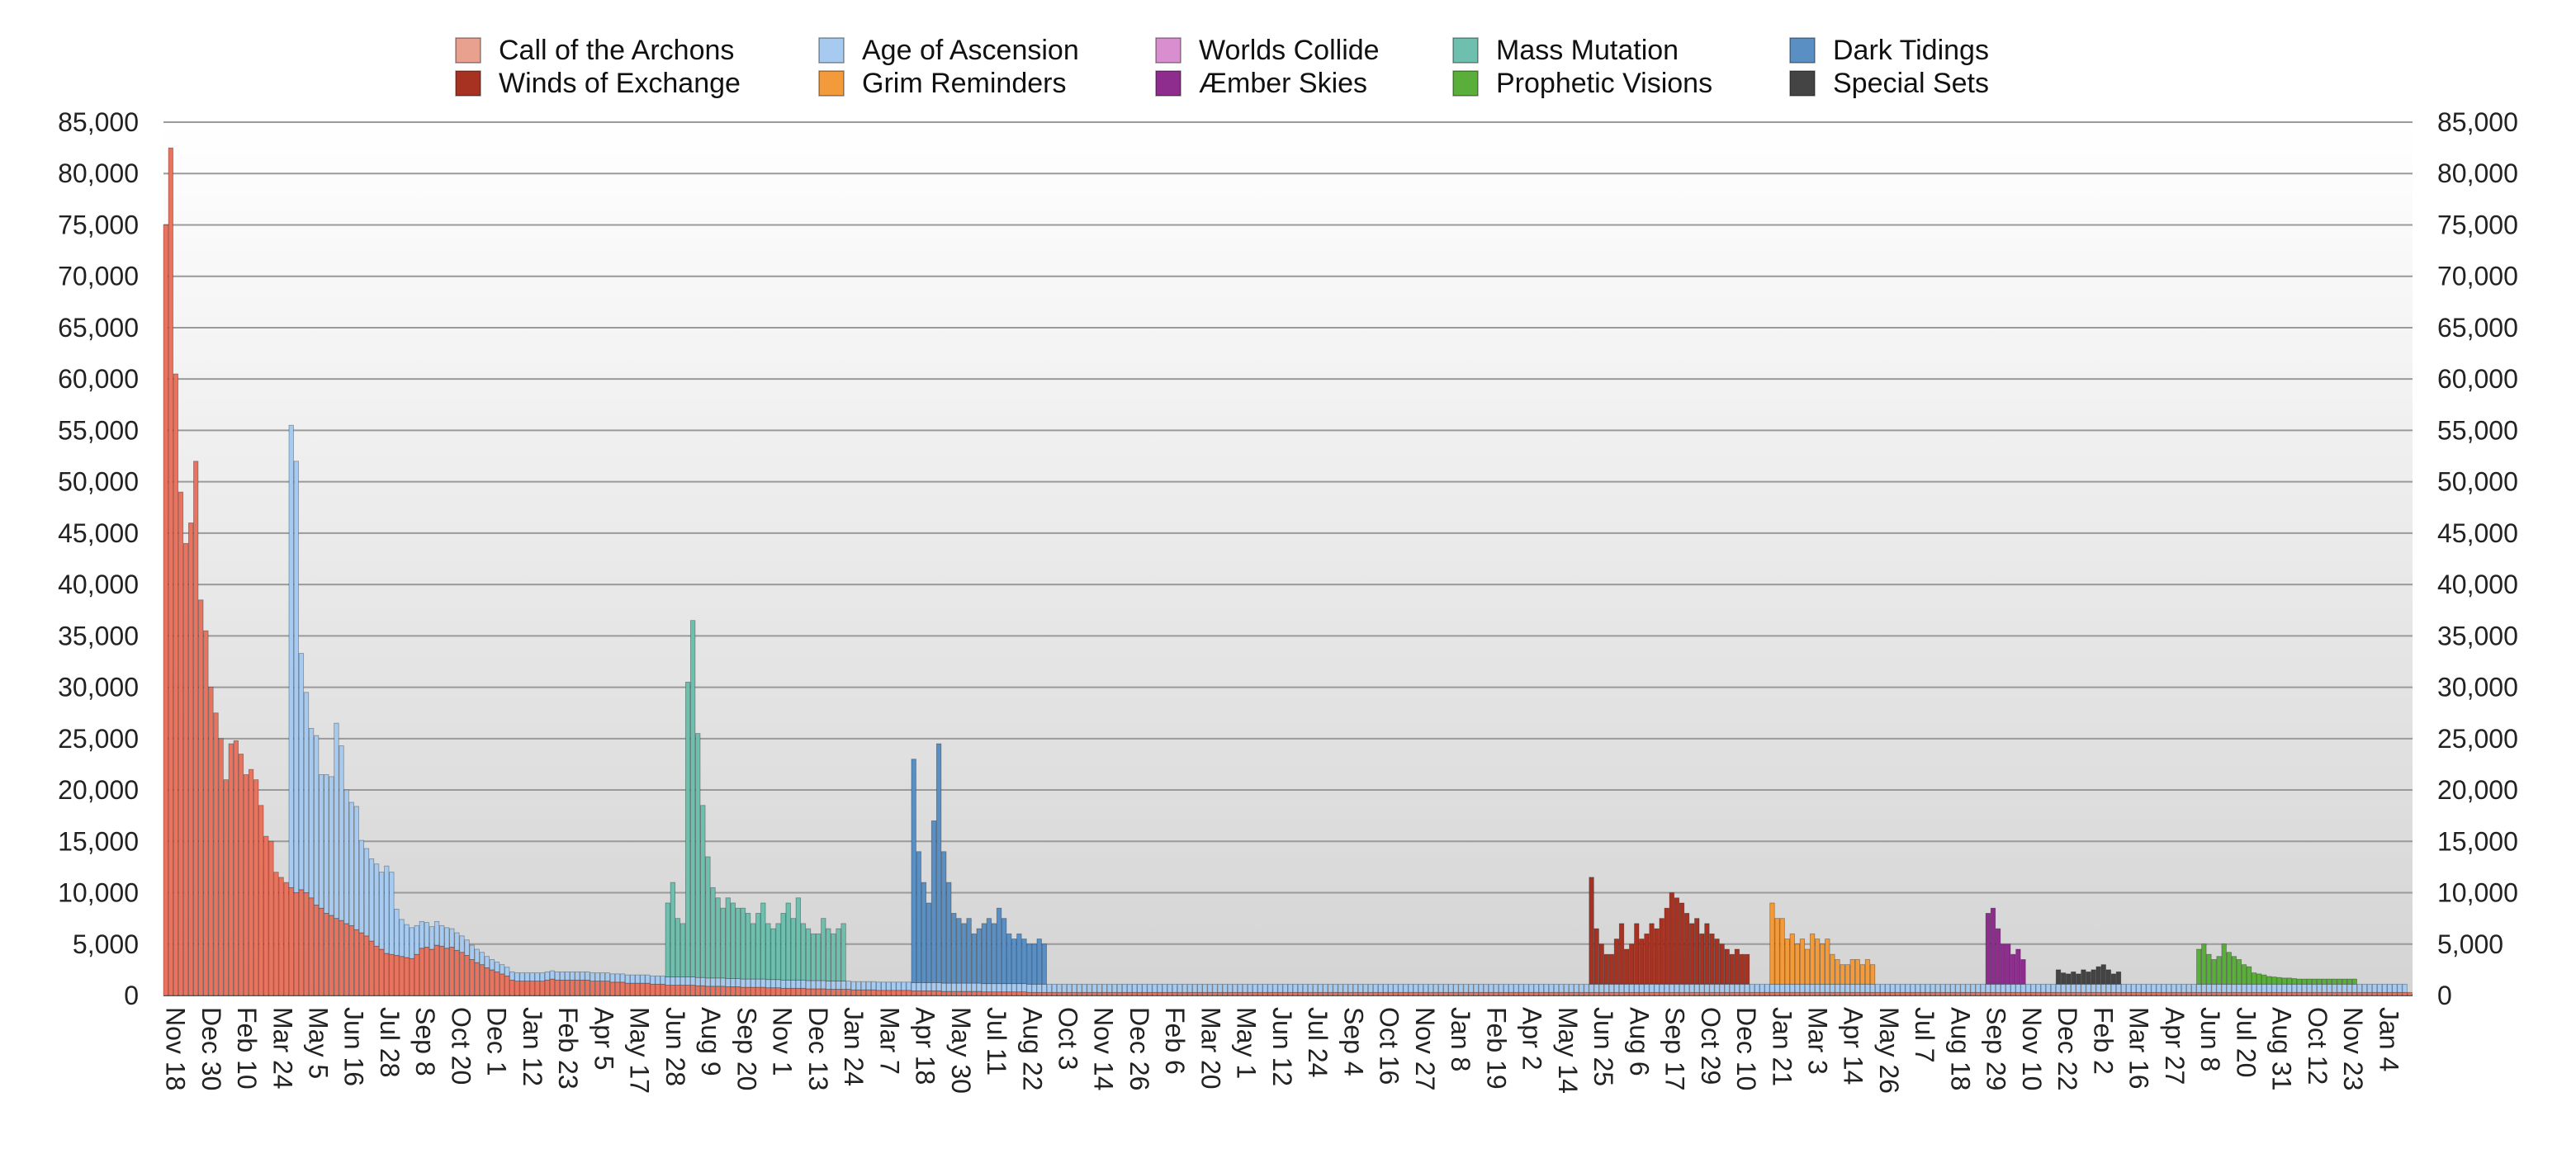 Image resolution: width=2576 pixels, height=1149 pixels. Describe the element at coordinates (783, 1042) in the screenshot. I see `x-tick-label: Nov 1` at that location.